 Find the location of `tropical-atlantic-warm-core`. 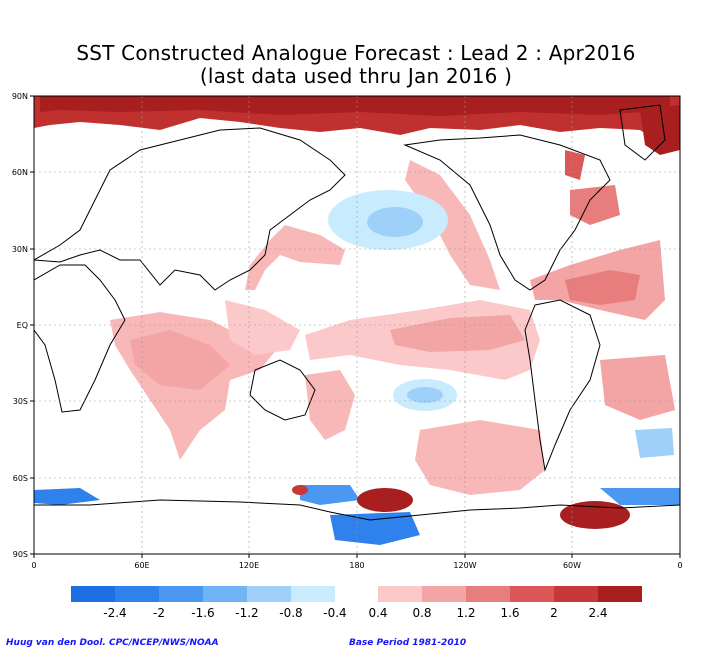

tropical-atlantic-warm-core is located at coordinates (602, 287).